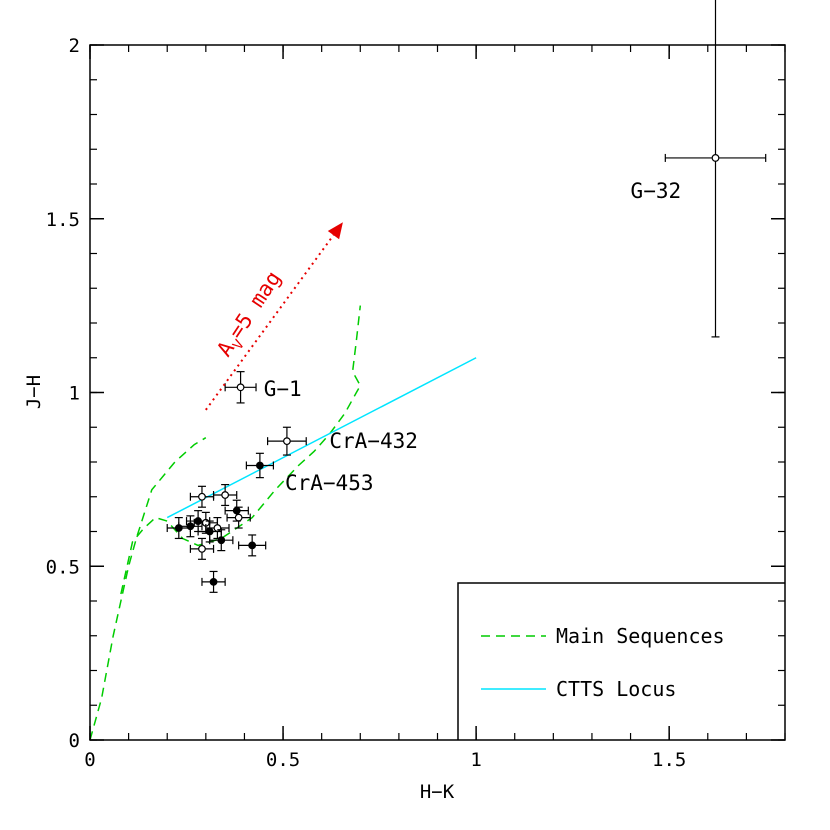 The width and height of the screenshot is (830, 830). What do you see at coordinates (89, 760) in the screenshot?
I see `x-tick-label: 0` at bounding box center [89, 760].